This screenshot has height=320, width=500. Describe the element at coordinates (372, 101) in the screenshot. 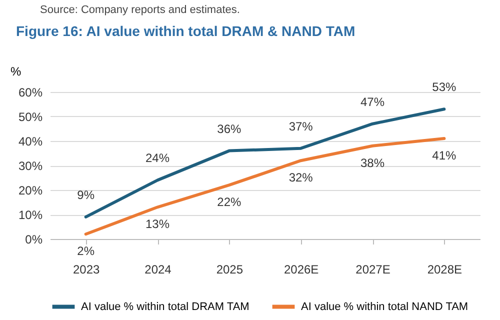

I see `data-label: 47%` at that location.